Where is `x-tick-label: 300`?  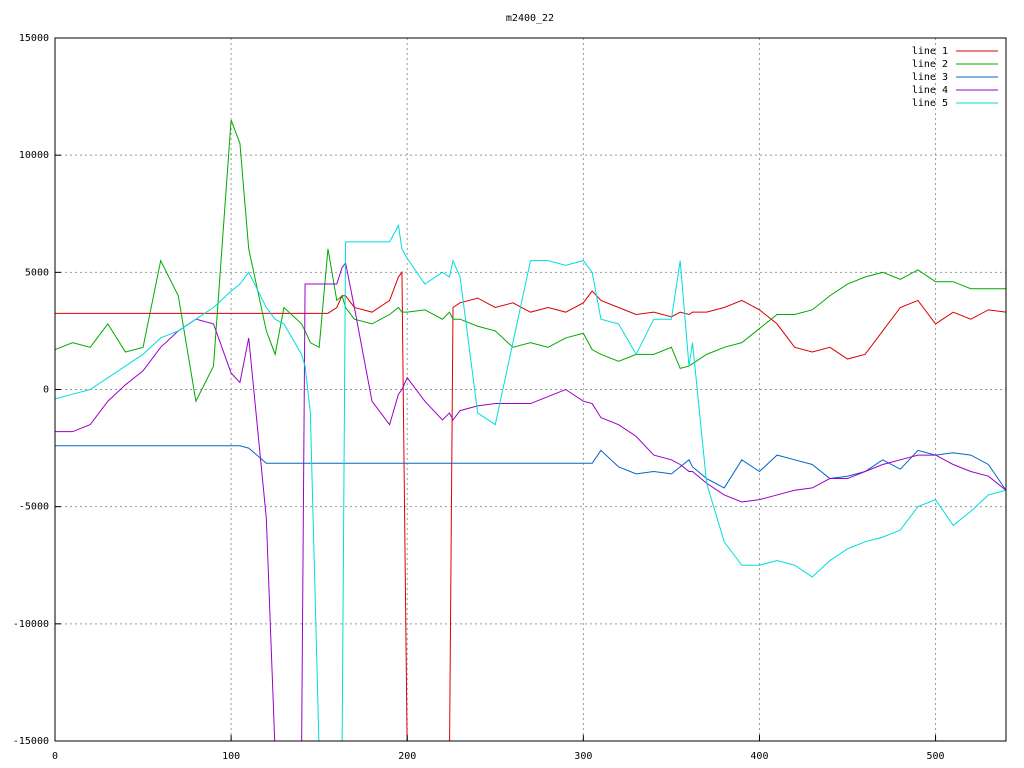
x-tick-label: 300 is located at coordinates (583, 756).